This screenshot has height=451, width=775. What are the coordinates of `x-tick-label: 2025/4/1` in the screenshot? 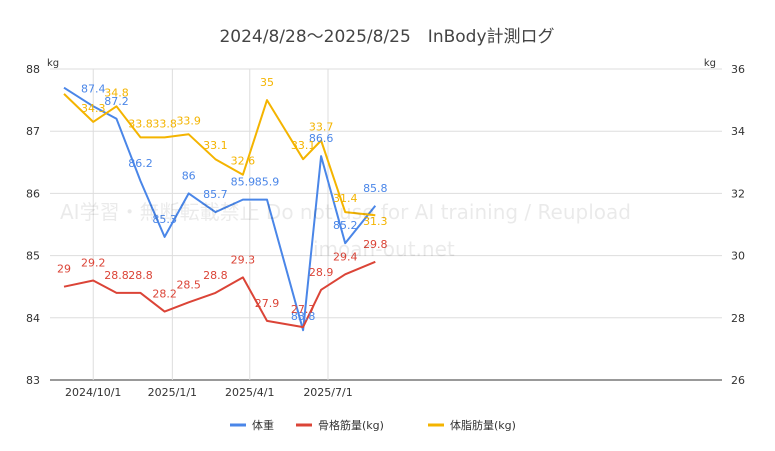 It's located at (249, 392).